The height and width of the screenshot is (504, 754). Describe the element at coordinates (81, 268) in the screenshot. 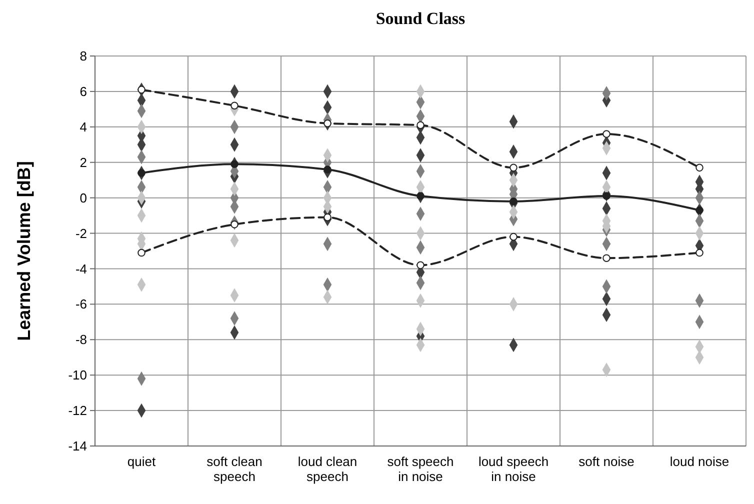

I see `y-tick-label: -4` at that location.